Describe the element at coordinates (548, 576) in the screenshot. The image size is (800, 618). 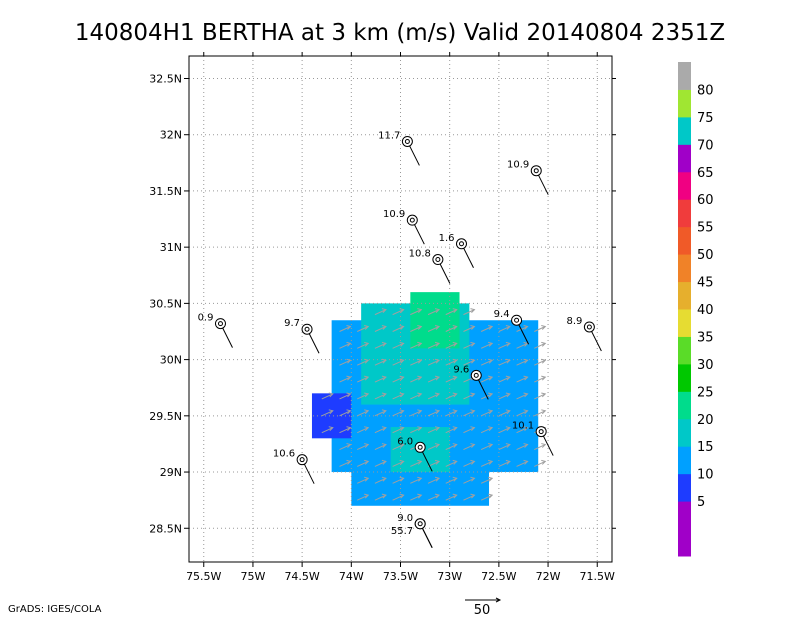
I see `x-tick-label-7: 72W` at that location.